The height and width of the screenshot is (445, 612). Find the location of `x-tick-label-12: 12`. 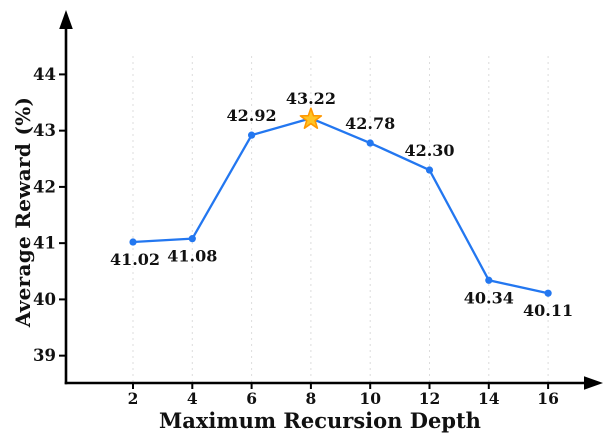

x-tick-label-12: 12 is located at coordinates (430, 398).